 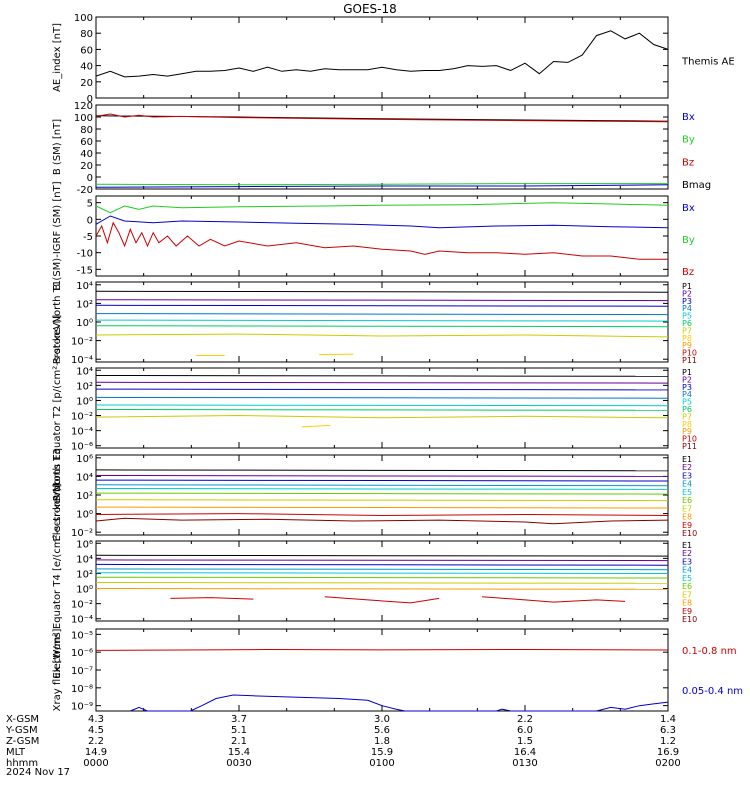 I want to click on legend-pequator-p8: P8, so click(x=687, y=424).